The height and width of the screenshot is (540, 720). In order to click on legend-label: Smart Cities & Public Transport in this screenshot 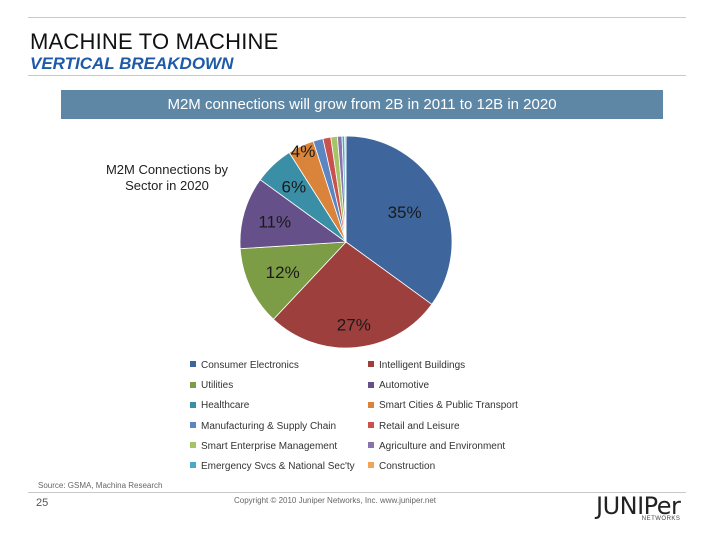, I will do `click(448, 406)`.